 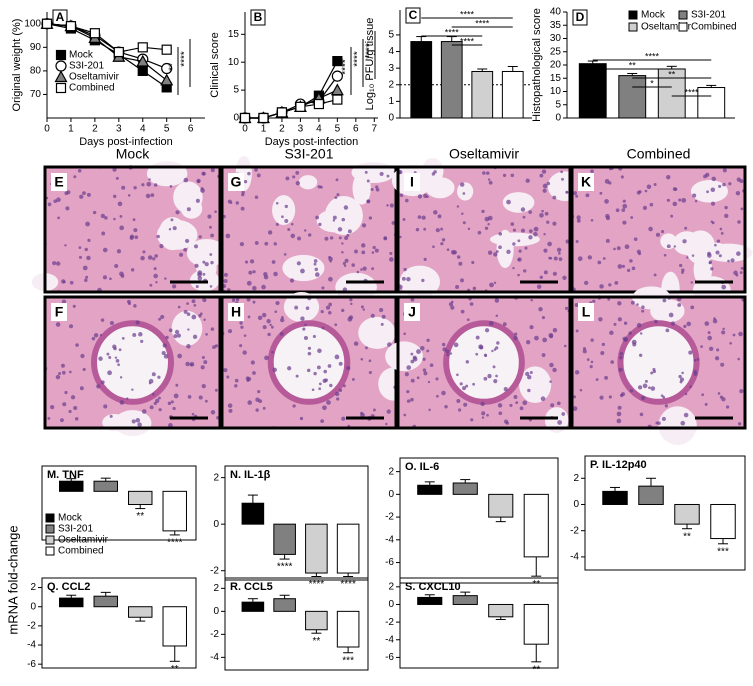 What do you see at coordinates (50, 551) in the screenshot?
I see `legend-swatch` at bounding box center [50, 551].